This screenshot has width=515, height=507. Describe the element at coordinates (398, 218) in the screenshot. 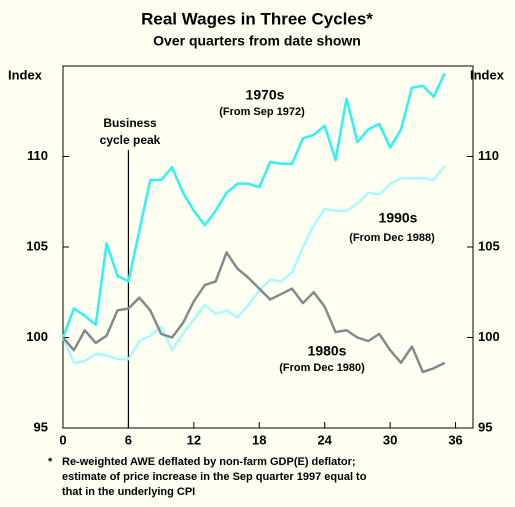

I see `legend-label: 1990s` at that location.